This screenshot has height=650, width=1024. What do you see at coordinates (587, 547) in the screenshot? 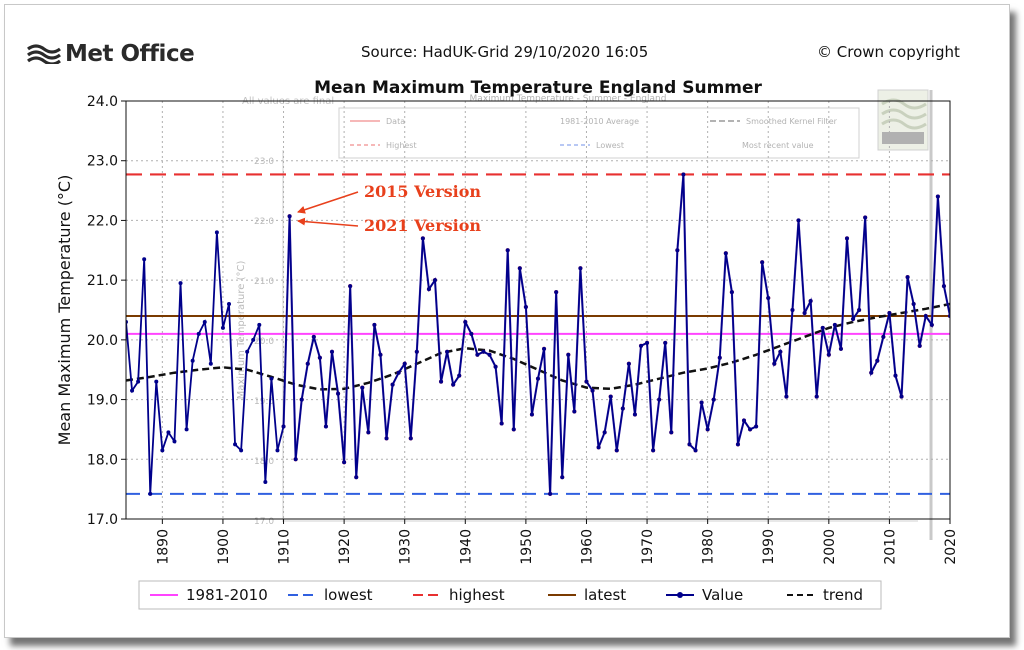
I see `x-tick-label: 1960` at bounding box center [587, 547].